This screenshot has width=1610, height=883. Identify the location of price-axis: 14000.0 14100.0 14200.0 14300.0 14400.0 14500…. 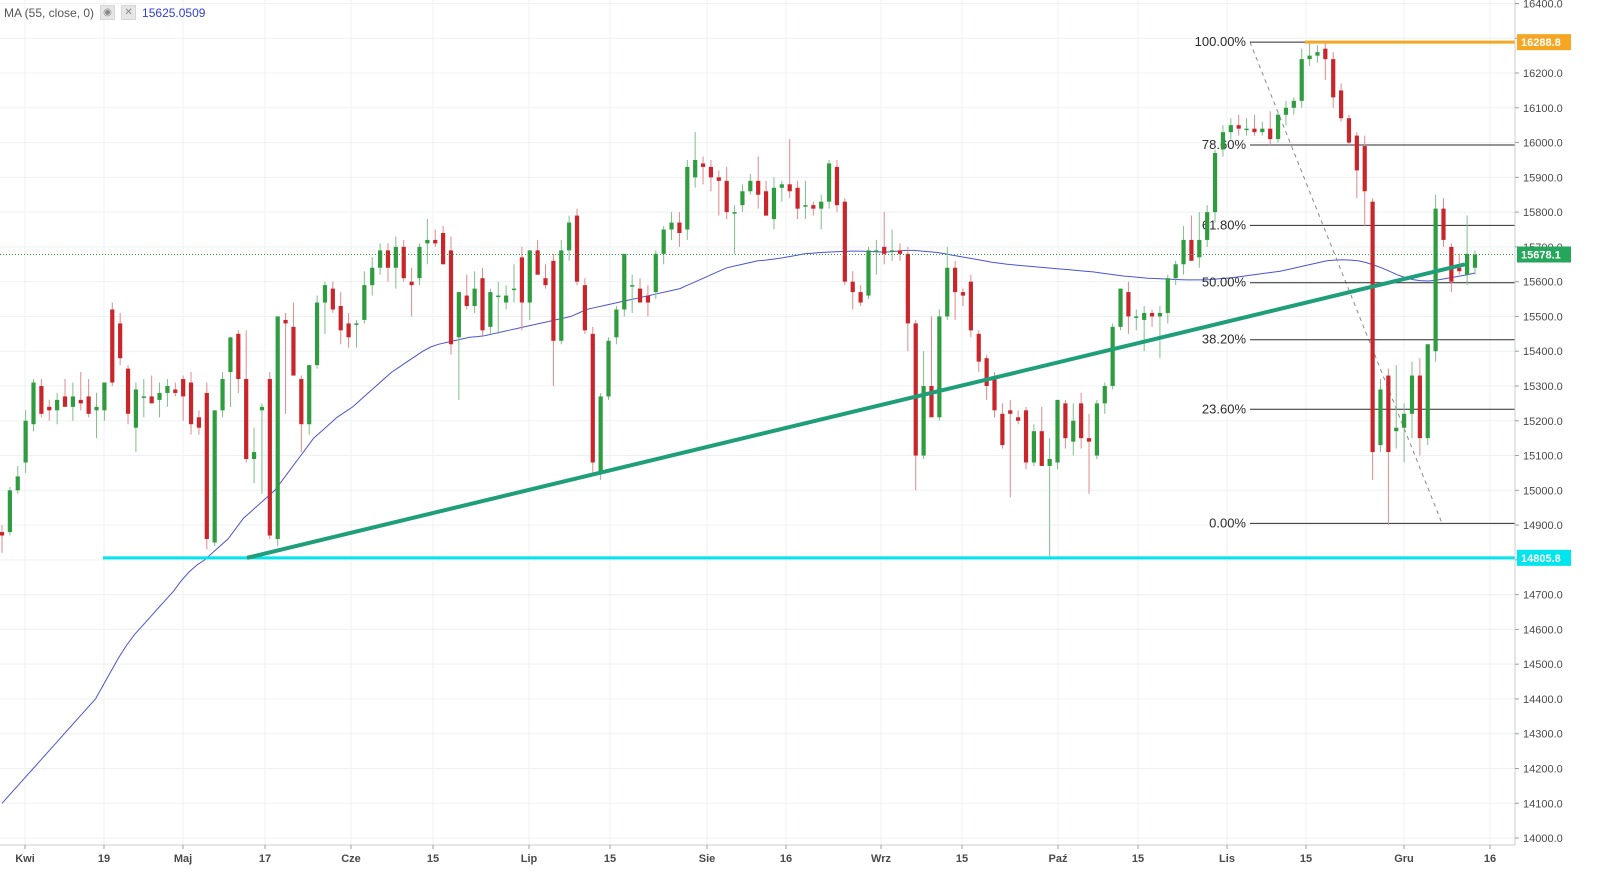
(1562, 441).